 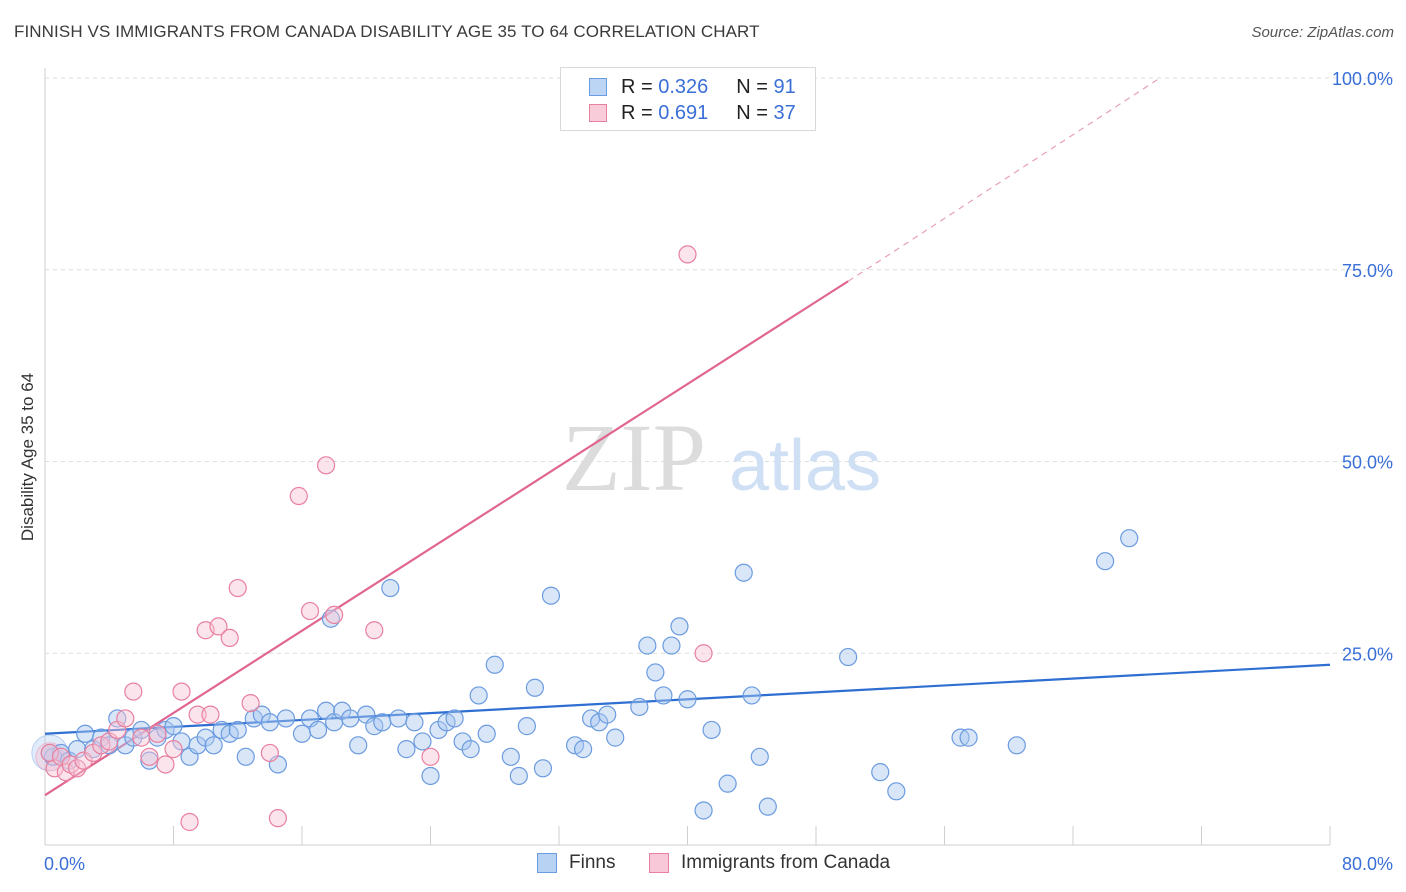 What do you see at coordinates (692, 87) in the screenshot?
I see `legend-row-finns: R = 0.326 N = 91` at bounding box center [692, 87].